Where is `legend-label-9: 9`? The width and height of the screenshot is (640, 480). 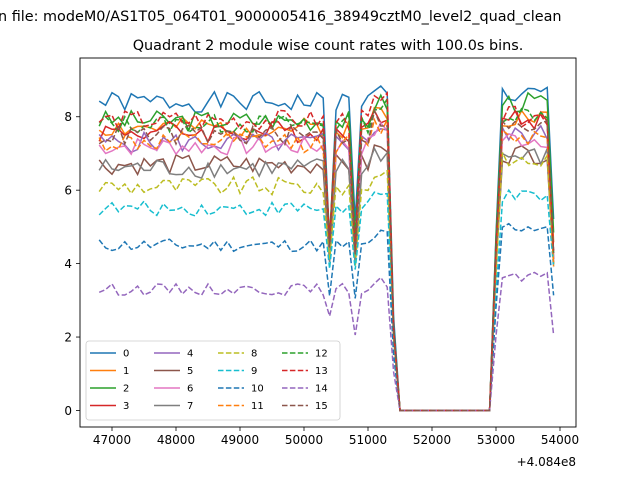
legend-label-9: 9 is located at coordinates (254, 371).